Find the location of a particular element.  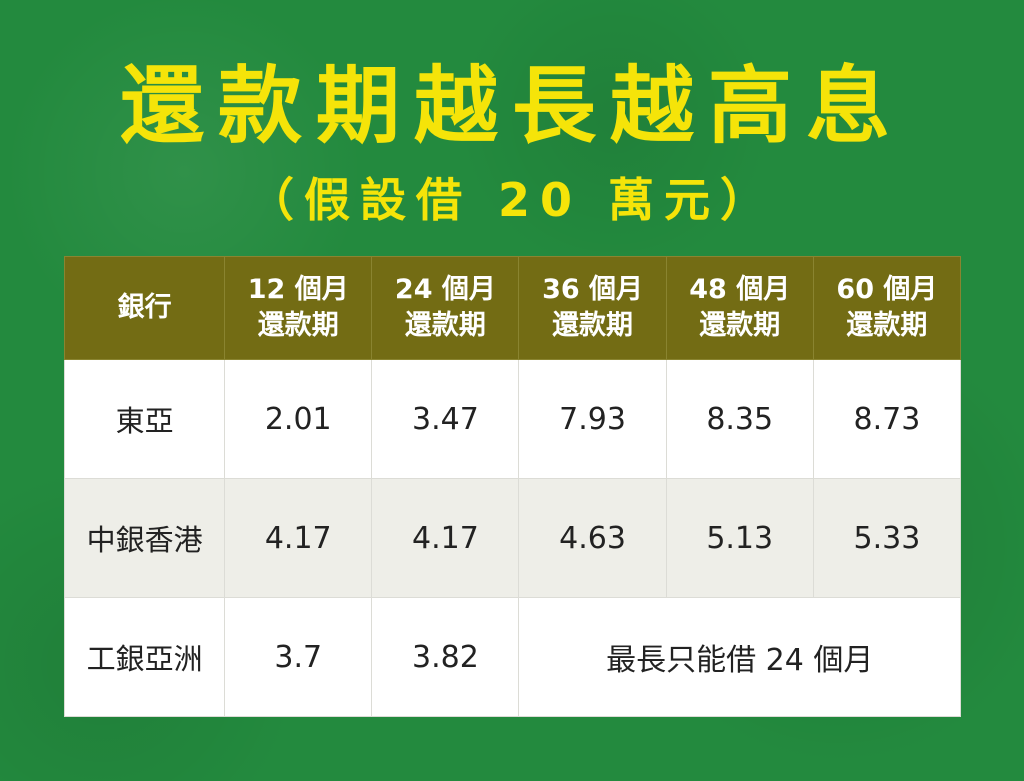

rate-cell: 8.35 is located at coordinates (739, 419).